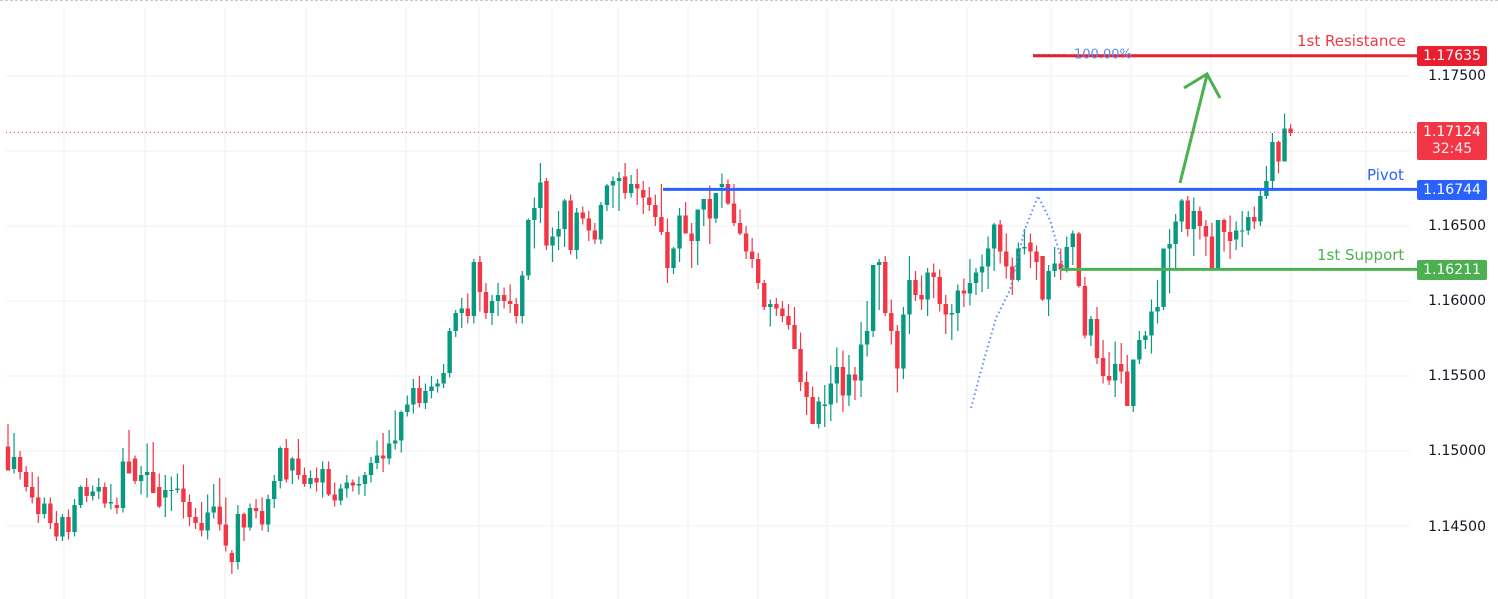  What do you see at coordinates (1457, 451) in the screenshot?
I see `y-axis-tick: 1.15000` at bounding box center [1457, 451].